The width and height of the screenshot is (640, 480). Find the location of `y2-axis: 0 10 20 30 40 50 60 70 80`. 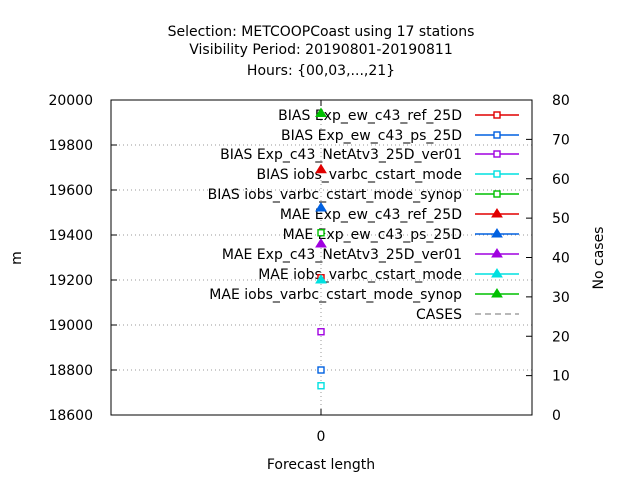

y2-axis: 0 10 20 30 40 50 60 70 80 is located at coordinates (548, 258).